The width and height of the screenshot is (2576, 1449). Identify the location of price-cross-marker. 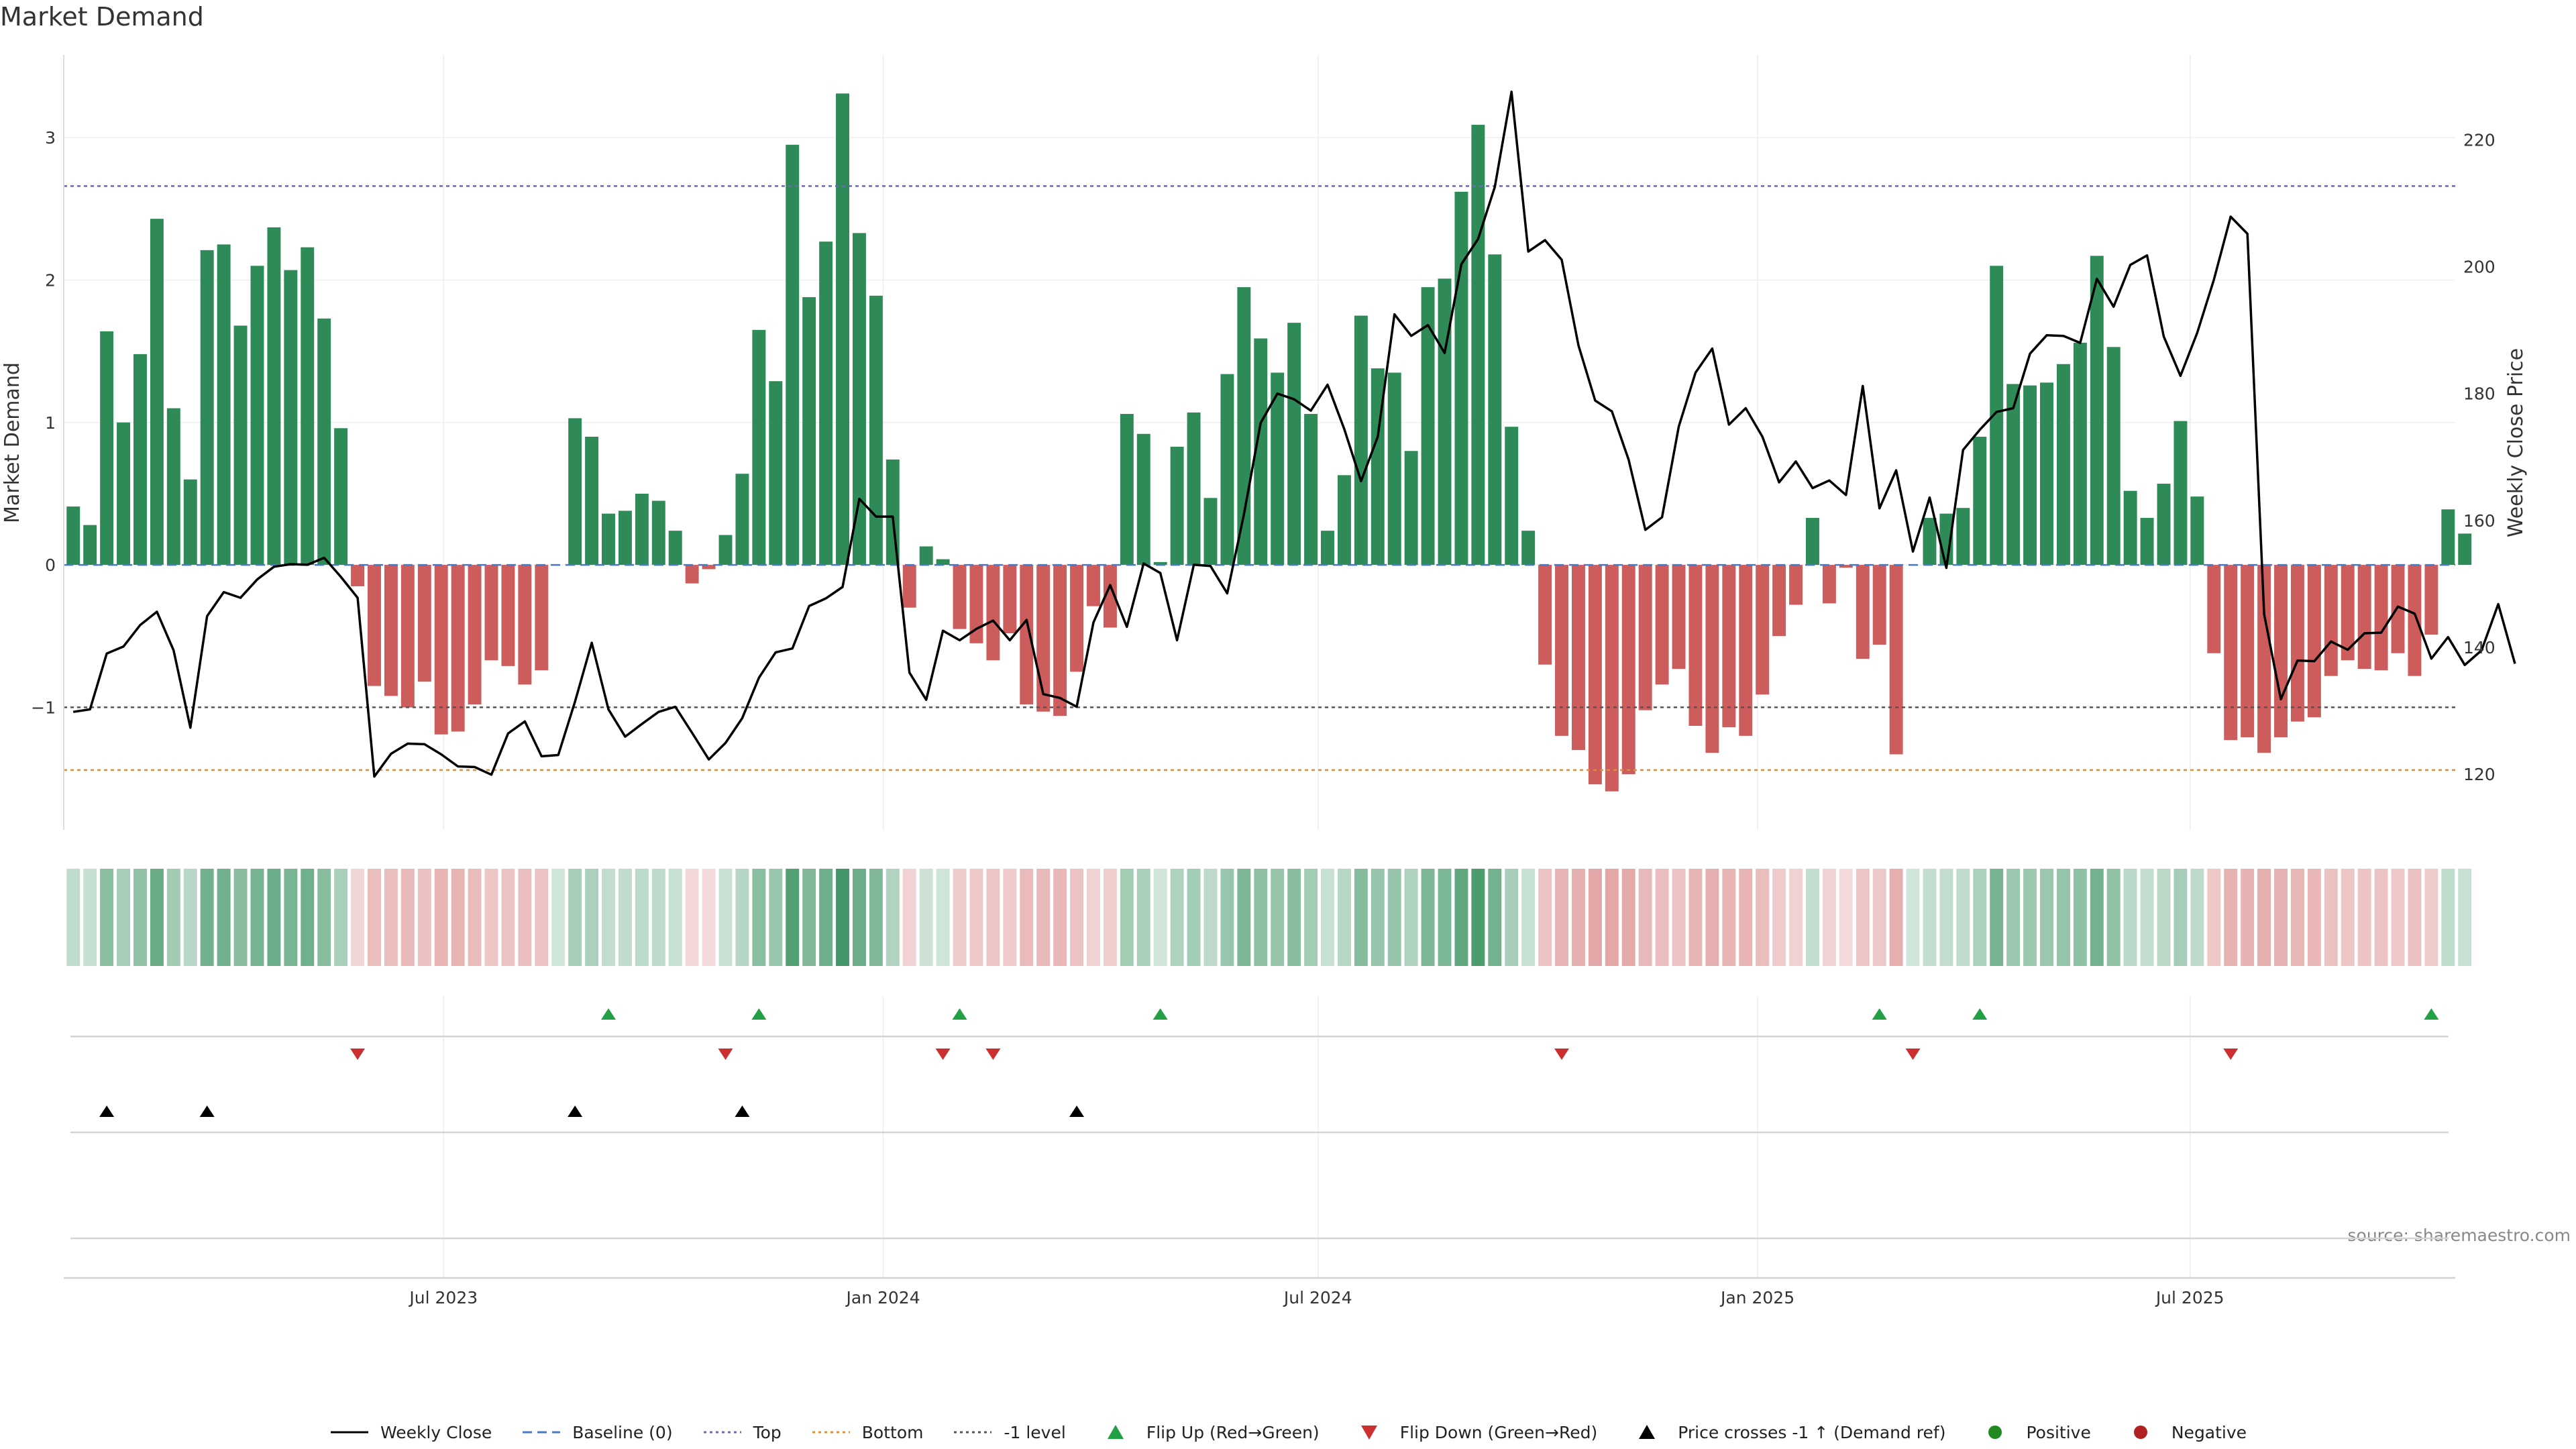
(207, 1111).